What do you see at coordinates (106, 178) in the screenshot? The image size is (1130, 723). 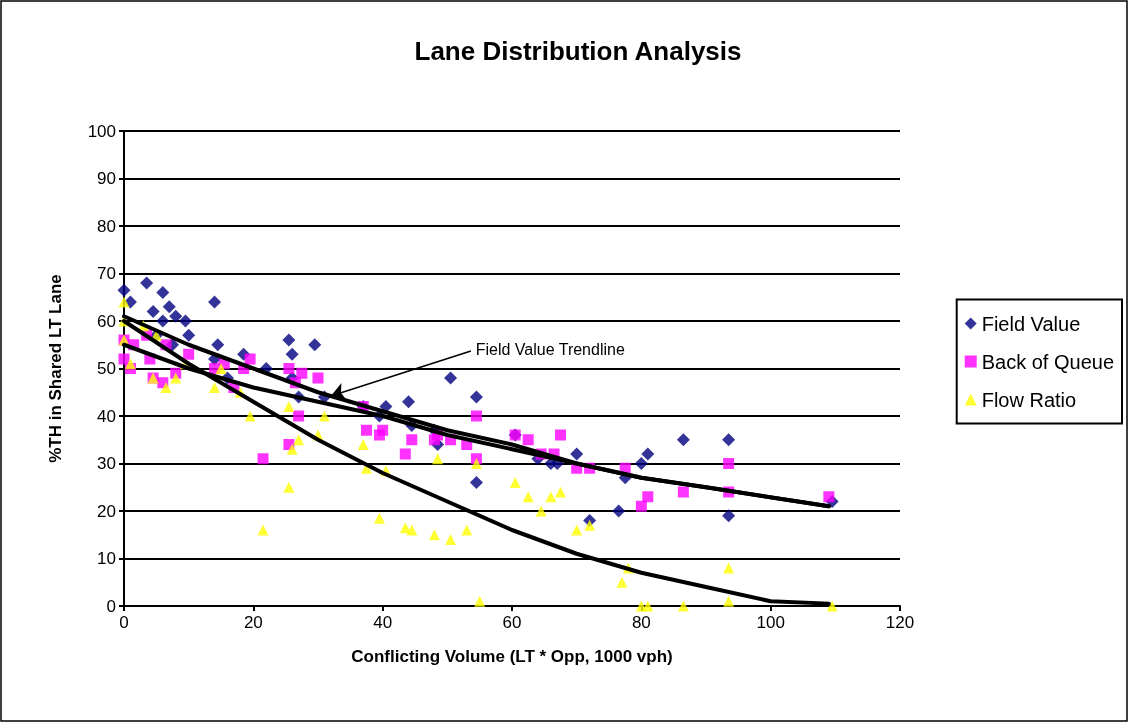 I see `y-tick-label: 90` at bounding box center [106, 178].